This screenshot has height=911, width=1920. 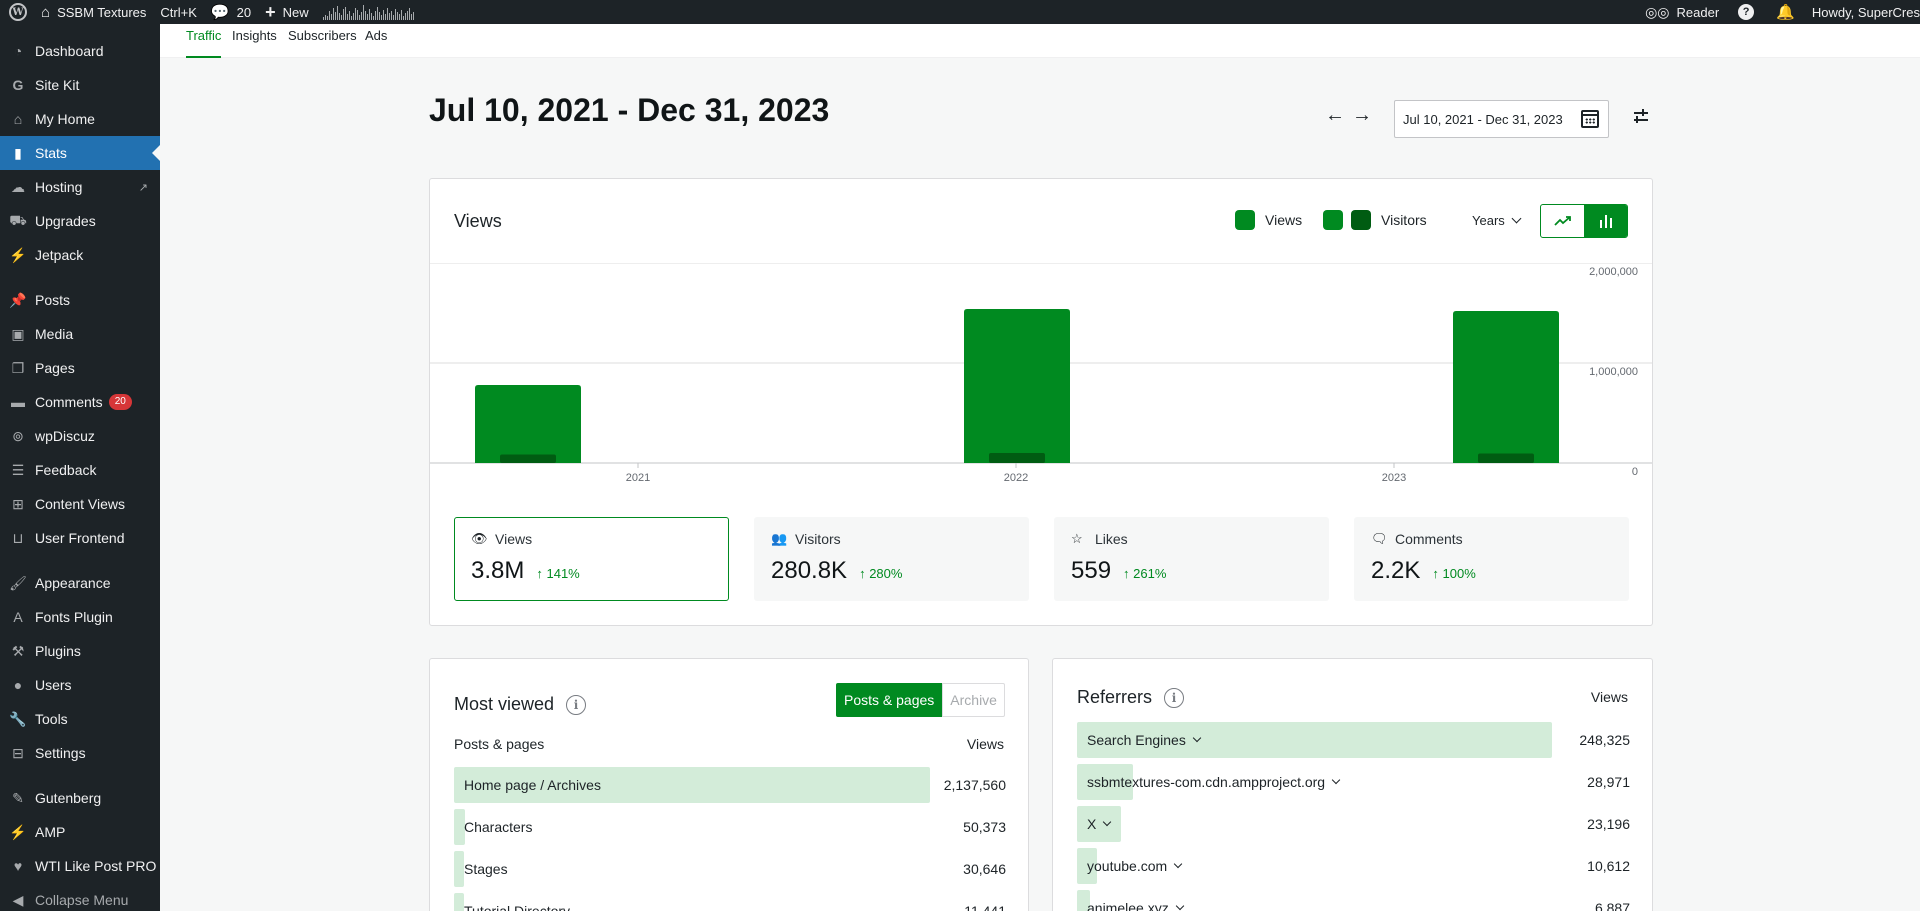 I want to click on sidebar-item-amp: ⚡ AMP, so click(x=80, y=832).